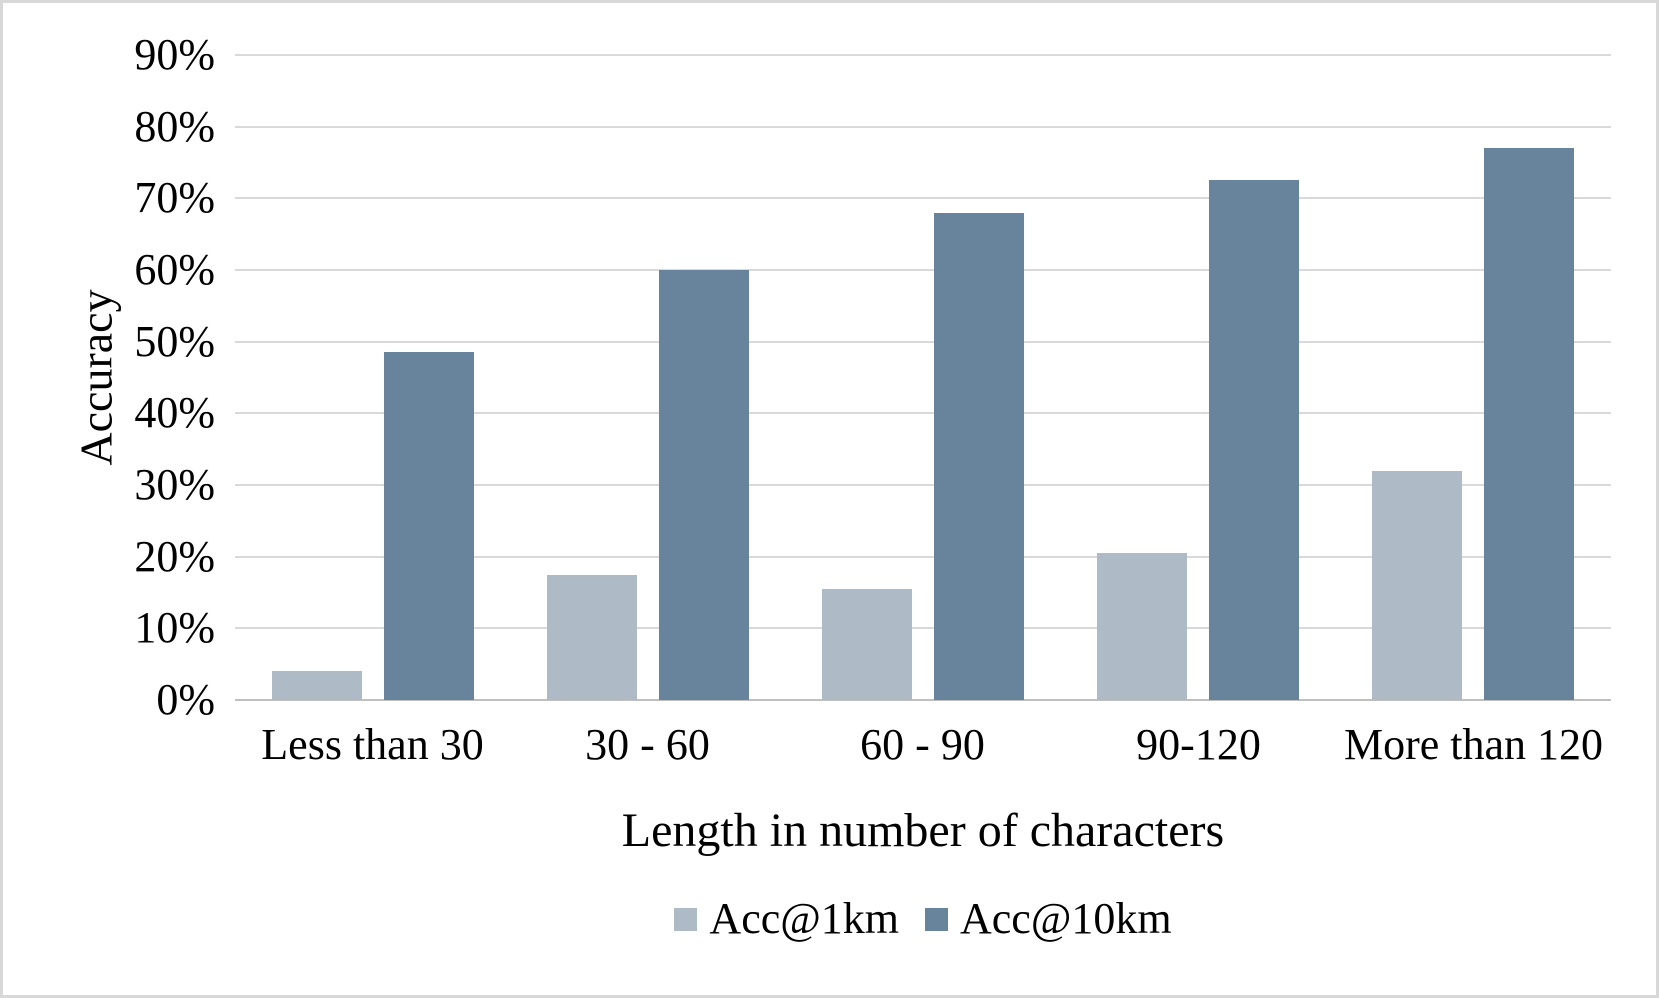  I want to click on y-tick-0: 0%, so click(185, 699).